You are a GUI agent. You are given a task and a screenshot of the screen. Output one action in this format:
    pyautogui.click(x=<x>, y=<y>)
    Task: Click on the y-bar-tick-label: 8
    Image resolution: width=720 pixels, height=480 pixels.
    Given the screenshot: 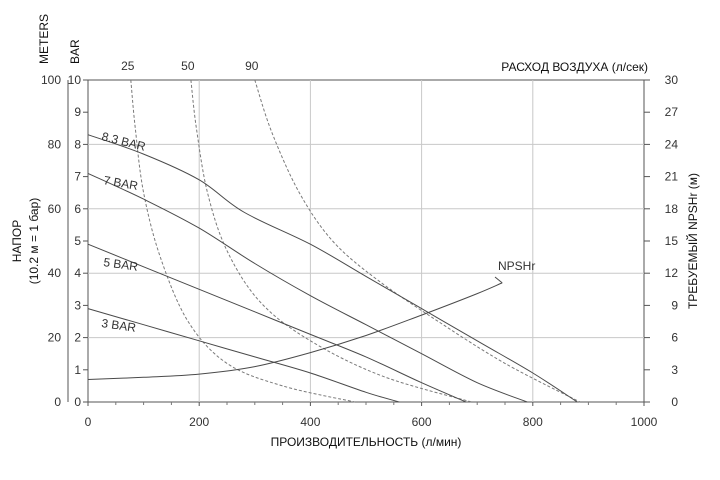 What is the action you would take?
    pyautogui.click(x=77, y=144)
    